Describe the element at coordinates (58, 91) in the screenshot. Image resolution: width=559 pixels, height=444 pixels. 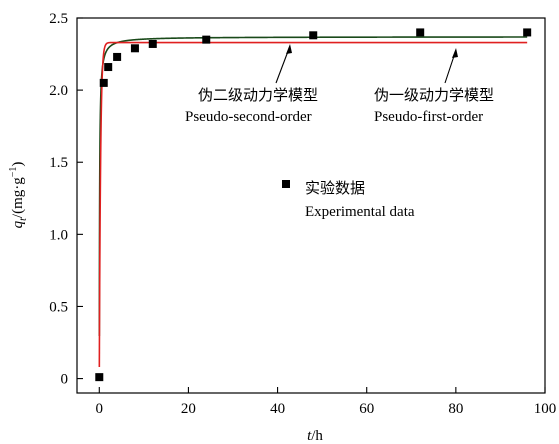
I see `y-tick-label: 2.0` at that location.